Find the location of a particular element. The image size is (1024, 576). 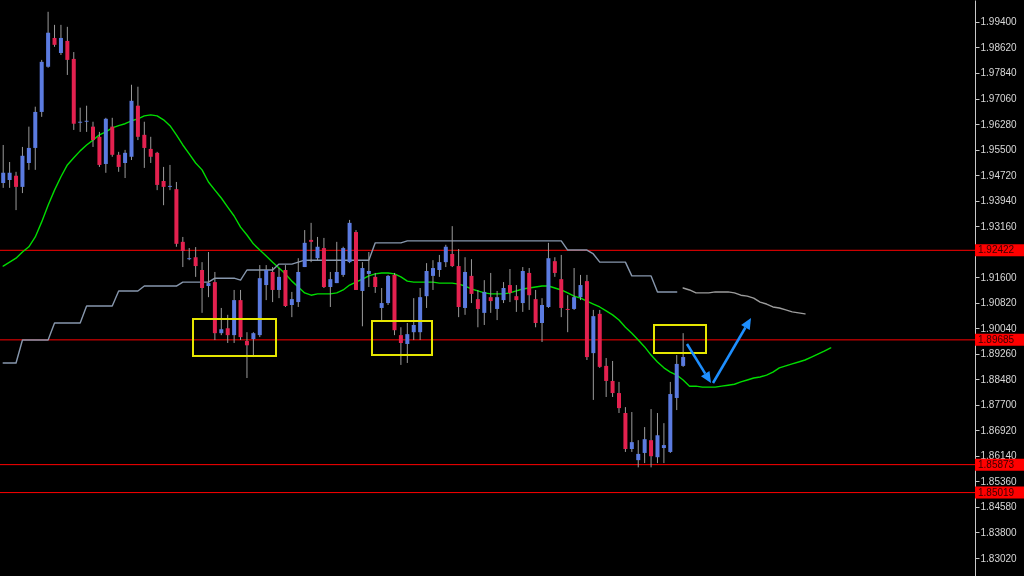

y-tick-label: 1.96280 is located at coordinates (999, 124).